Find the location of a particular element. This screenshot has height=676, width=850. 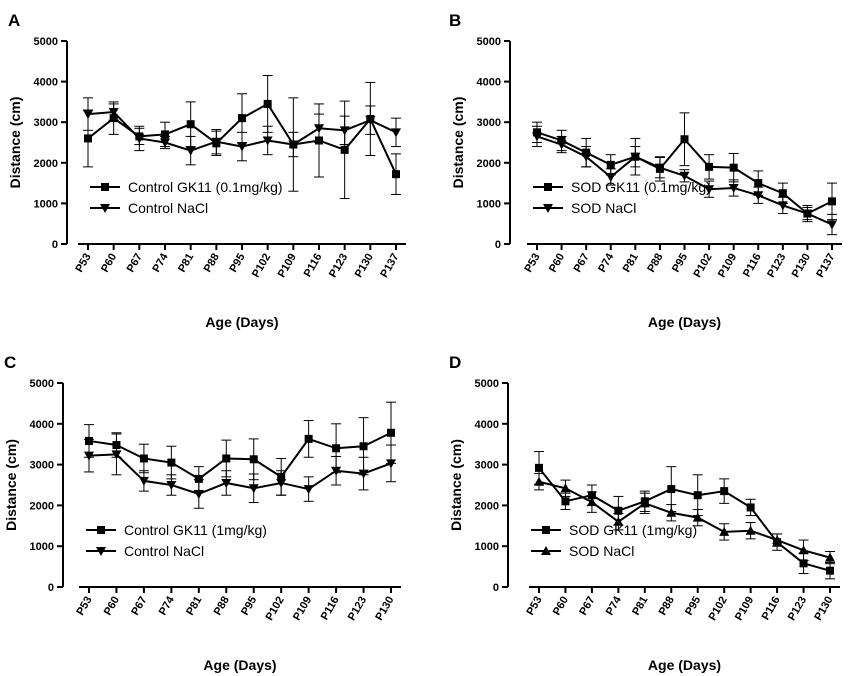

panel-c-series-2-line is located at coordinates (240, 474).